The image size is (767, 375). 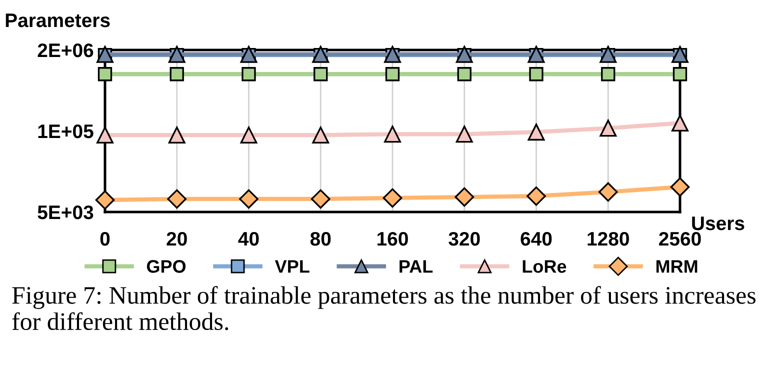 I want to click on x-tick-label: 320, so click(x=464, y=239).